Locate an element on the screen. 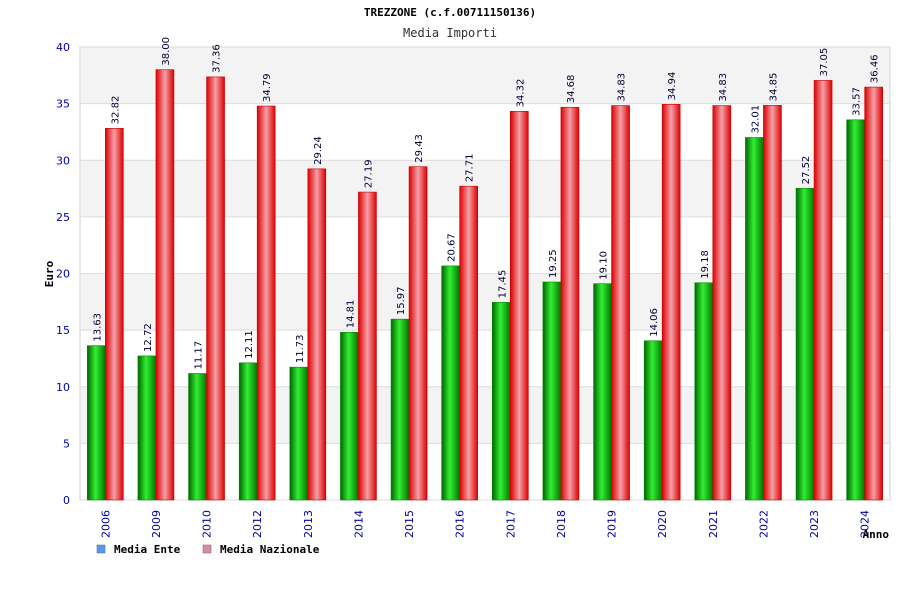 This screenshot has height=600, width=900. legend: Media Ente Media Nazionale is located at coordinates (208, 549).